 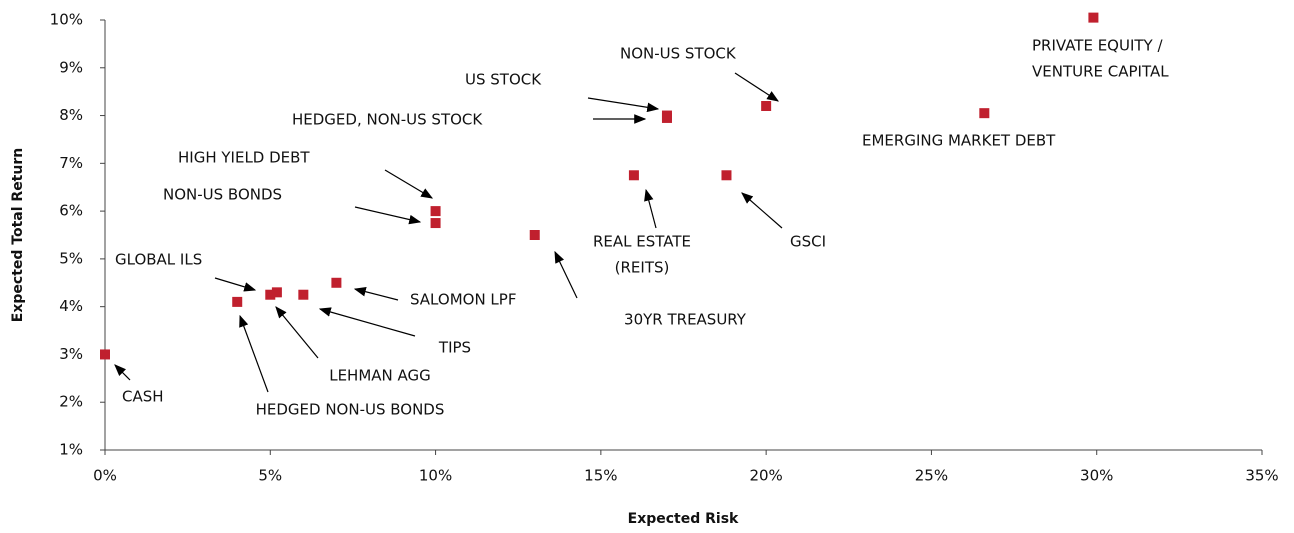 I want to click on y-tick-label: 7%, so click(x=71, y=163).